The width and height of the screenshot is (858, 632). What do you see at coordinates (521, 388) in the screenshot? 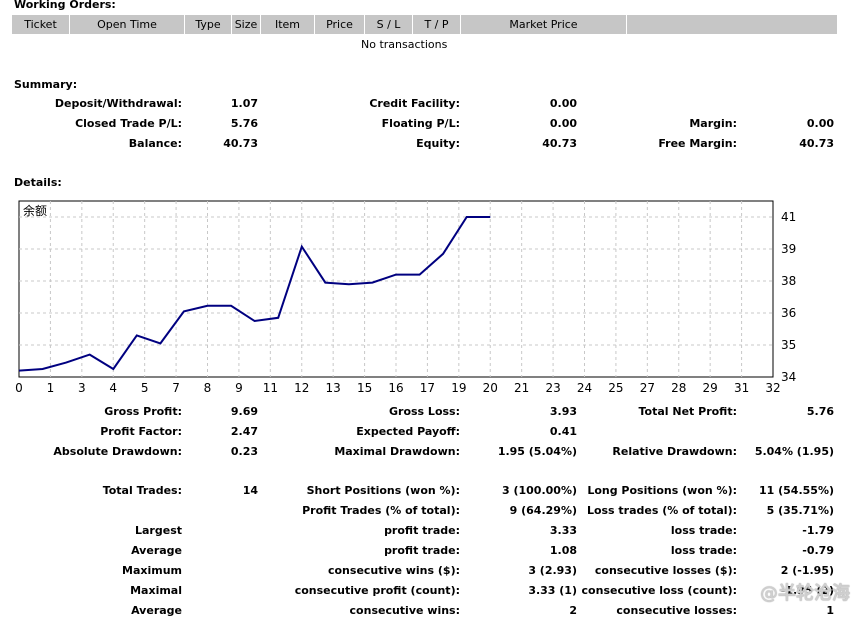
I see `x-tick-label: 21` at bounding box center [521, 388].